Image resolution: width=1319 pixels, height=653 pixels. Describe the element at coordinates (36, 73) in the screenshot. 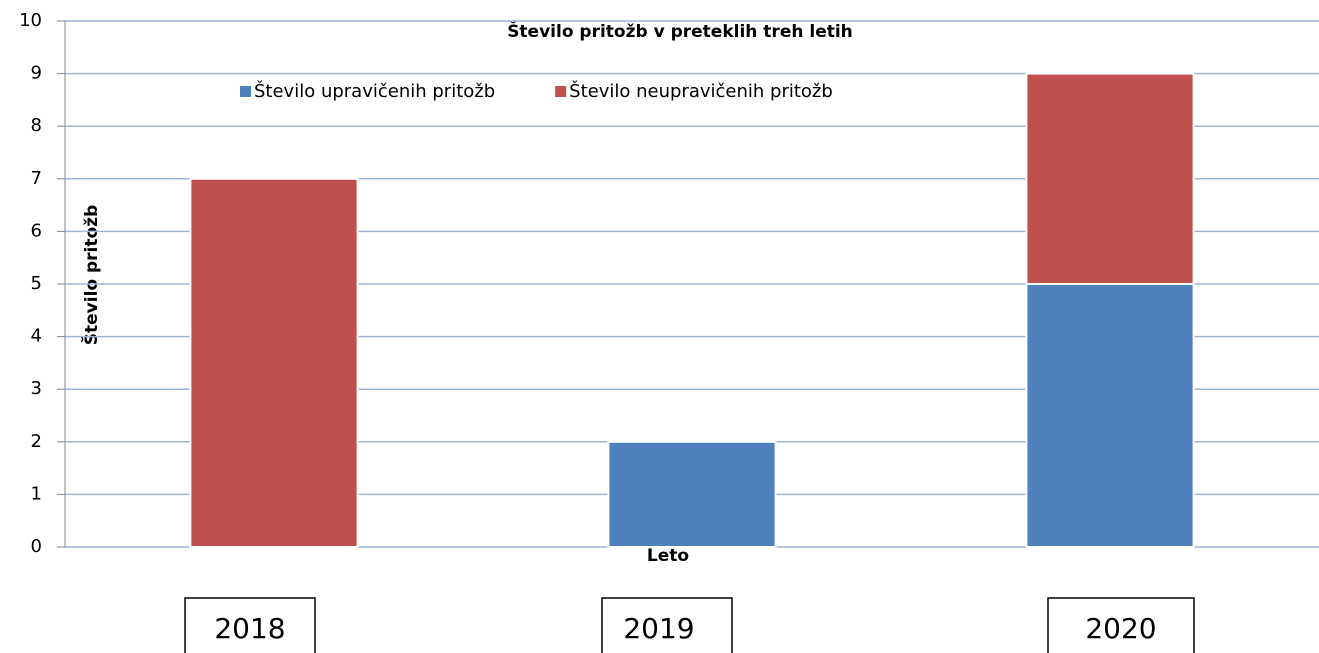

I see `y-tick-label: 9` at that location.